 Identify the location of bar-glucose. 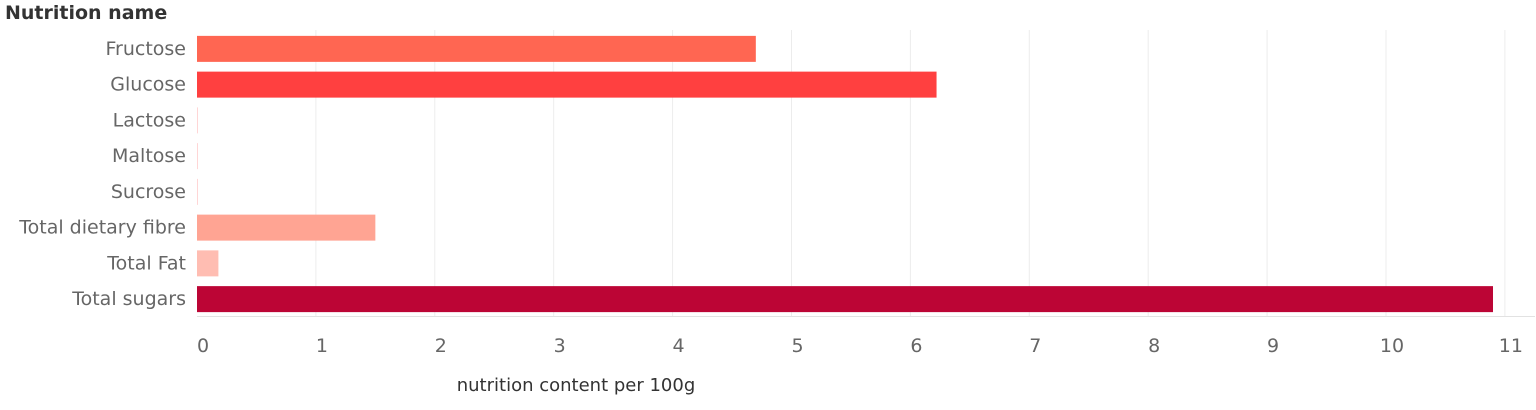
(567, 84).